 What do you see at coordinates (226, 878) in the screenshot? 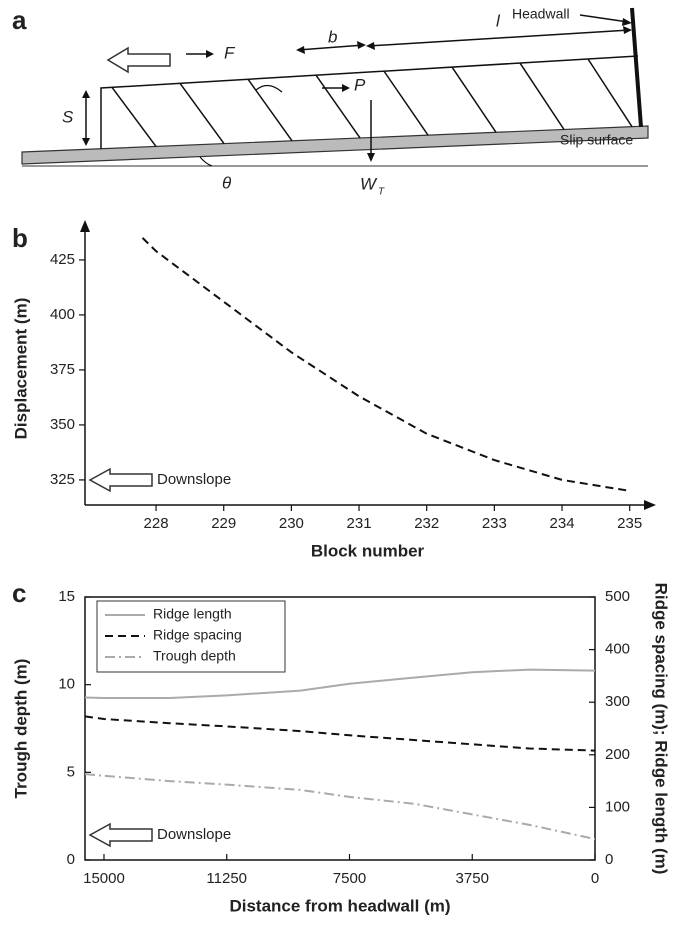
I see `x-tick-label: 11250` at bounding box center [226, 878].